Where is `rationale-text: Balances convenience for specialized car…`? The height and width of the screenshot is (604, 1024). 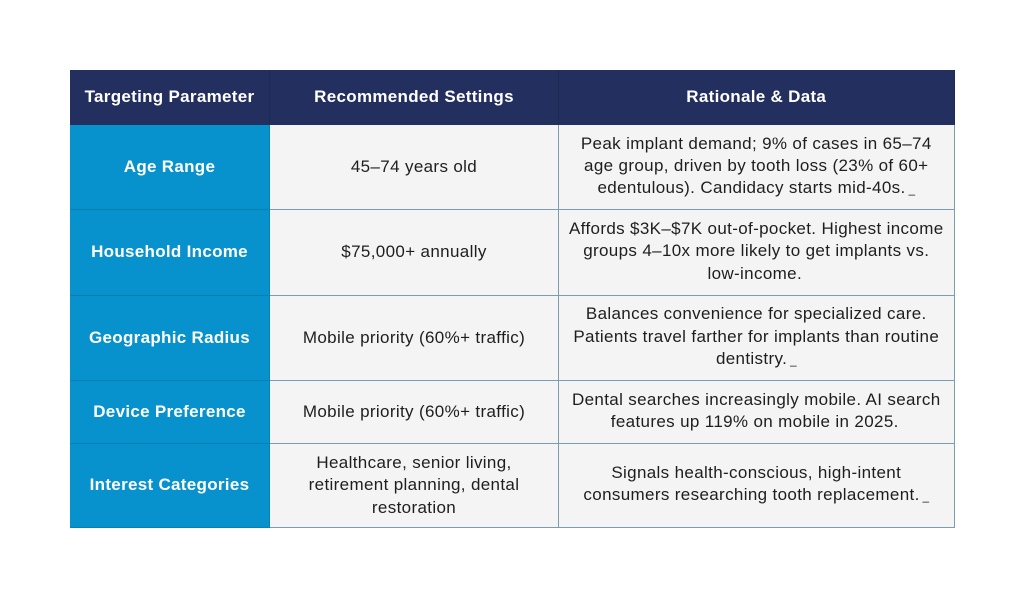 rationale-text: Balances convenience for specialized car… is located at coordinates (756, 336).